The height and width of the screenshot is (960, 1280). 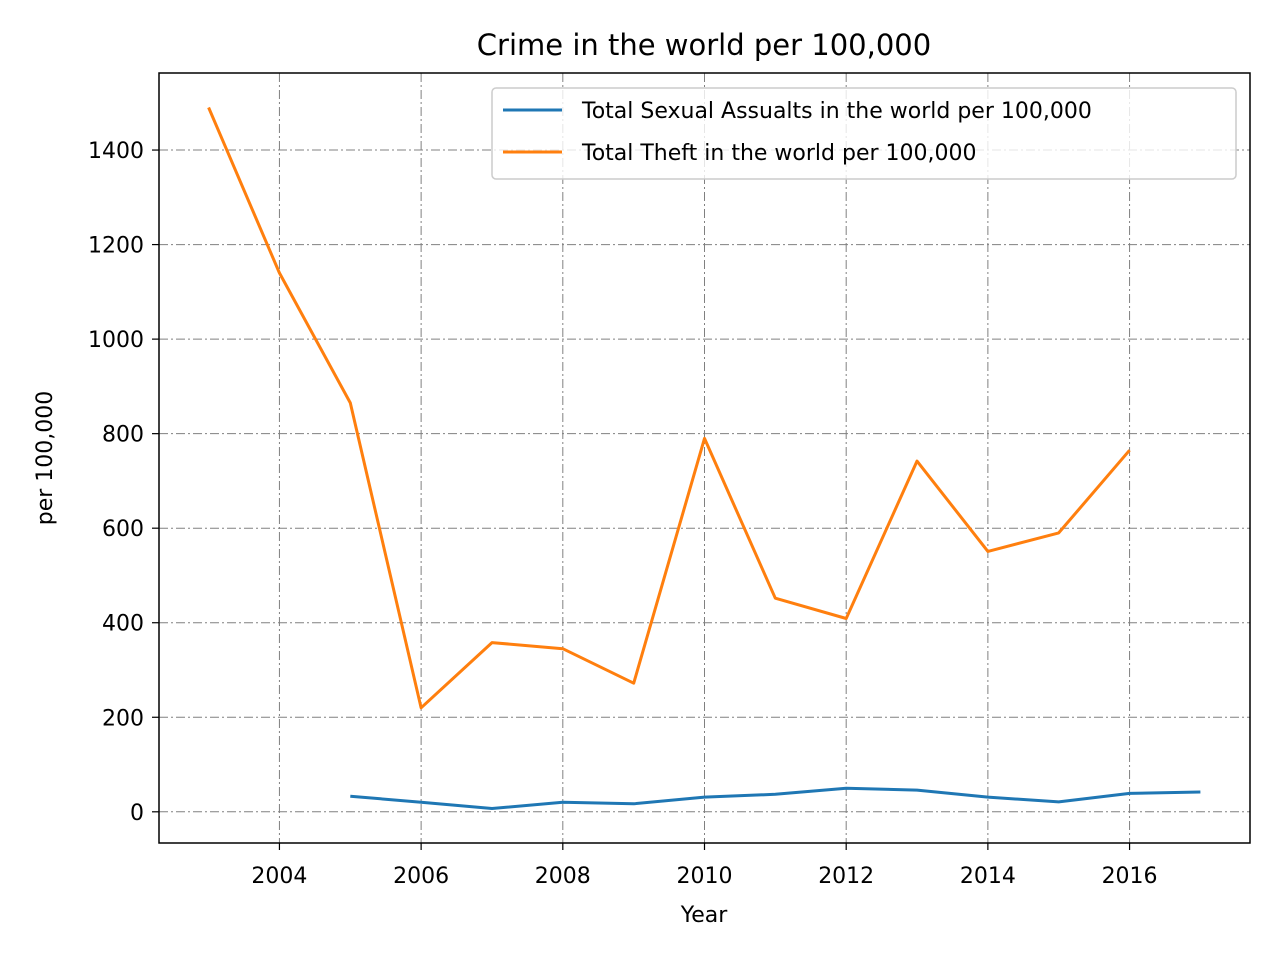 What do you see at coordinates (279, 876) in the screenshot?
I see `x-tick-label: 2004` at bounding box center [279, 876].